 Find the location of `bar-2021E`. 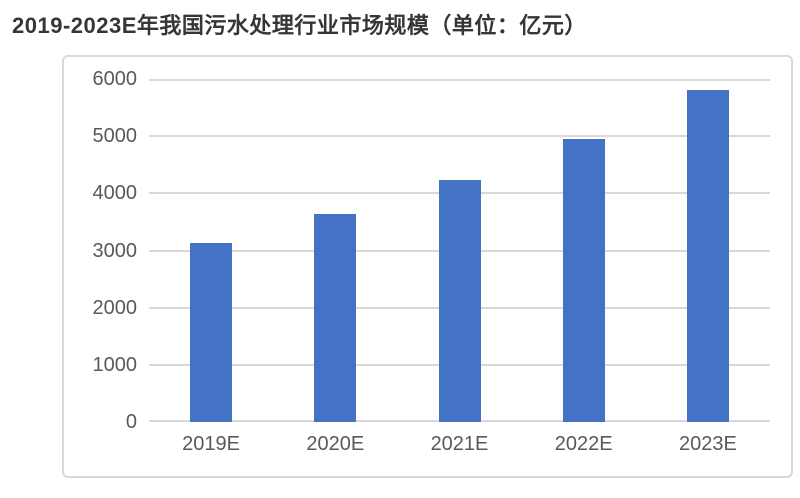

bar-2021E is located at coordinates (460, 301).